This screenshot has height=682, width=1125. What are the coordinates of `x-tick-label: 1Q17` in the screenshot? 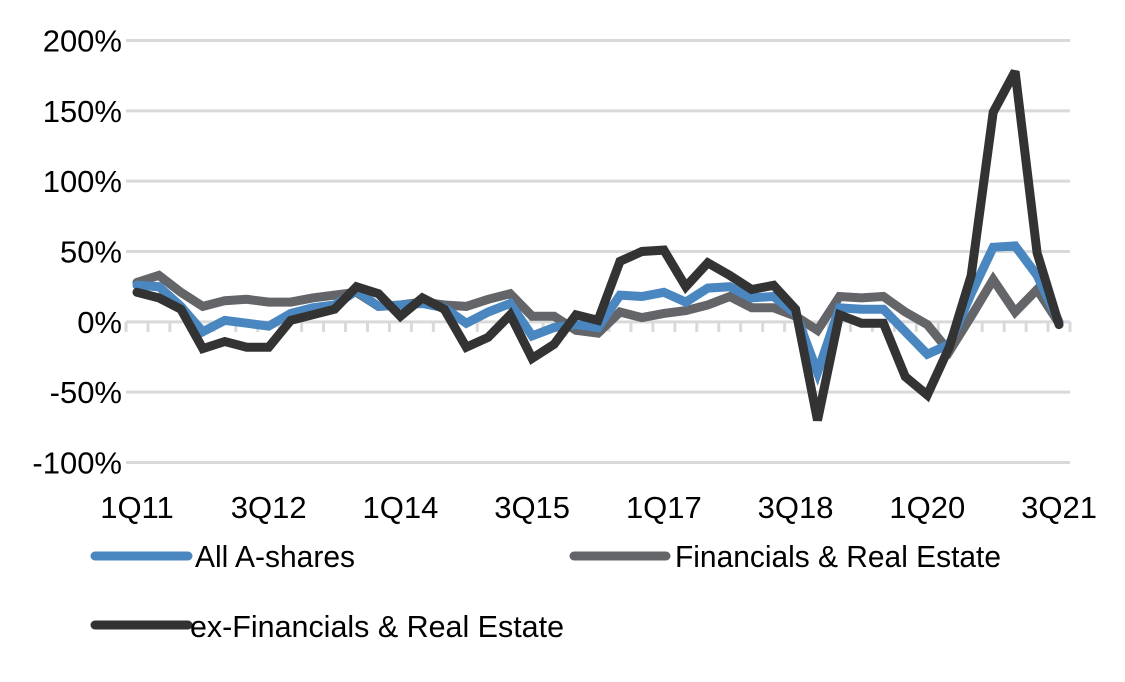 It's located at (664, 507).